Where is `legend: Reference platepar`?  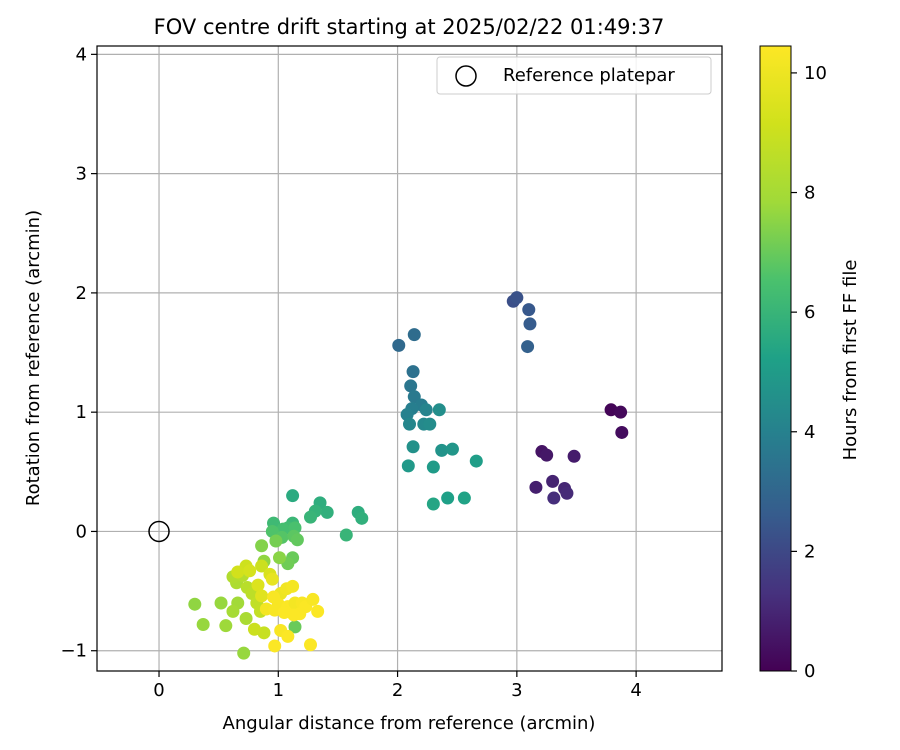
legend: Reference platepar is located at coordinates (574, 75).